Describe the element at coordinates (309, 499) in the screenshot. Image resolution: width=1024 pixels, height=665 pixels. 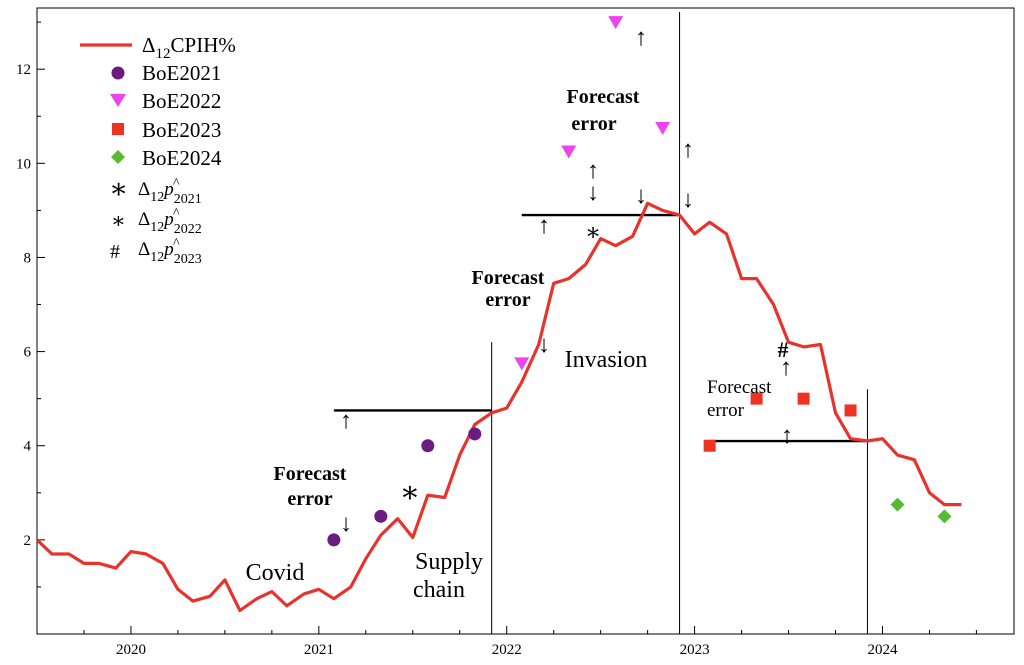
I see `forecast-error-1-line2: error` at that location.